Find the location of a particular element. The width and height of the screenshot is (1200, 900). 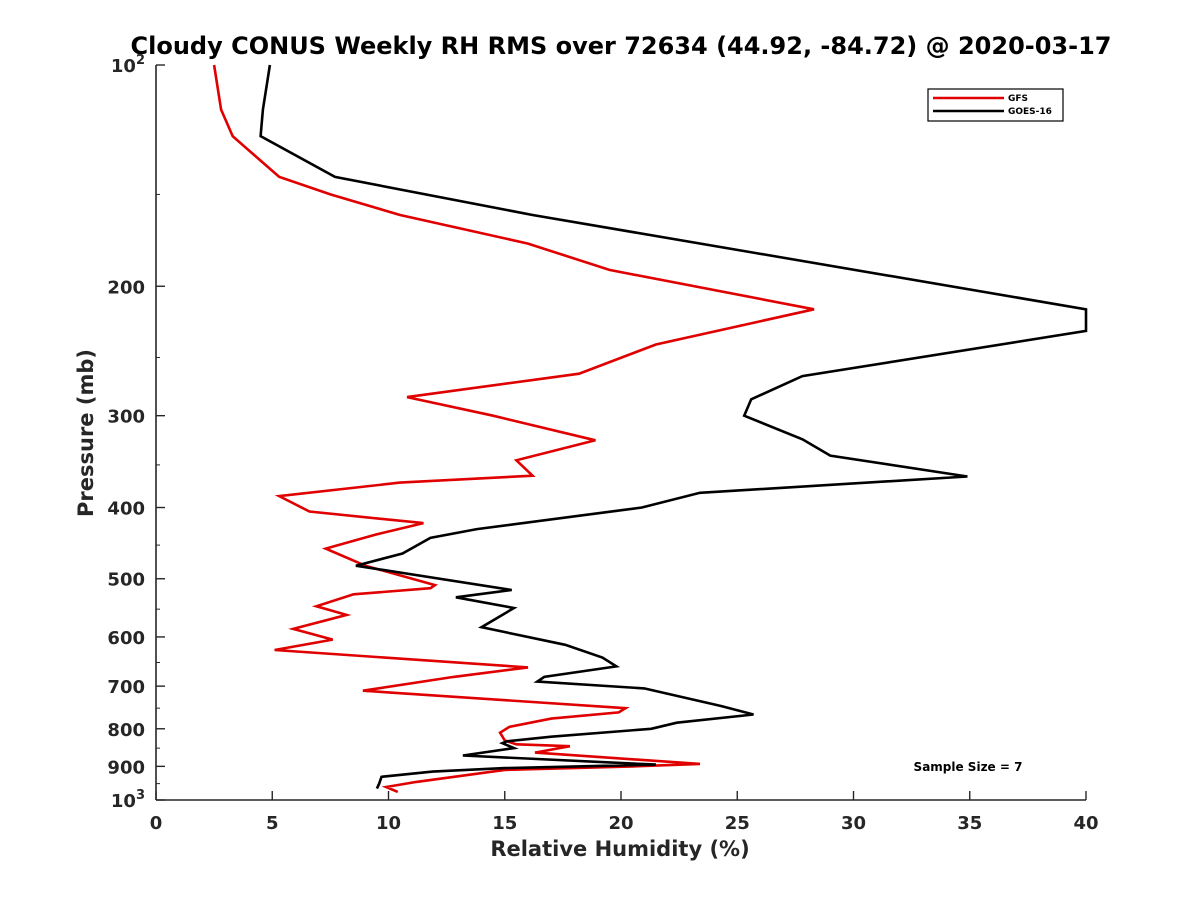

sample-size-annotation: Sample Size = 7 is located at coordinates (968, 767).